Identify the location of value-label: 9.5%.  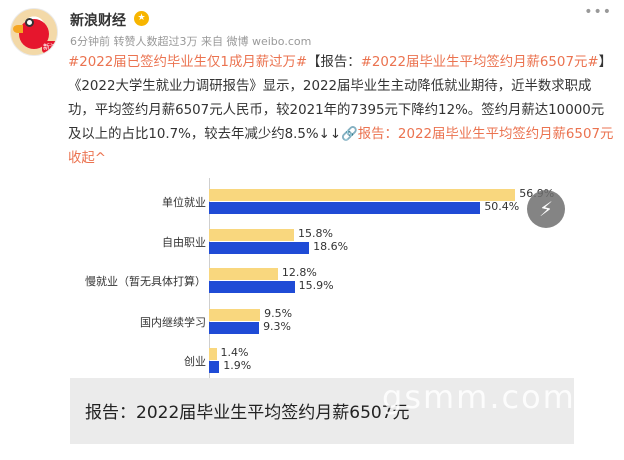
(278, 313).